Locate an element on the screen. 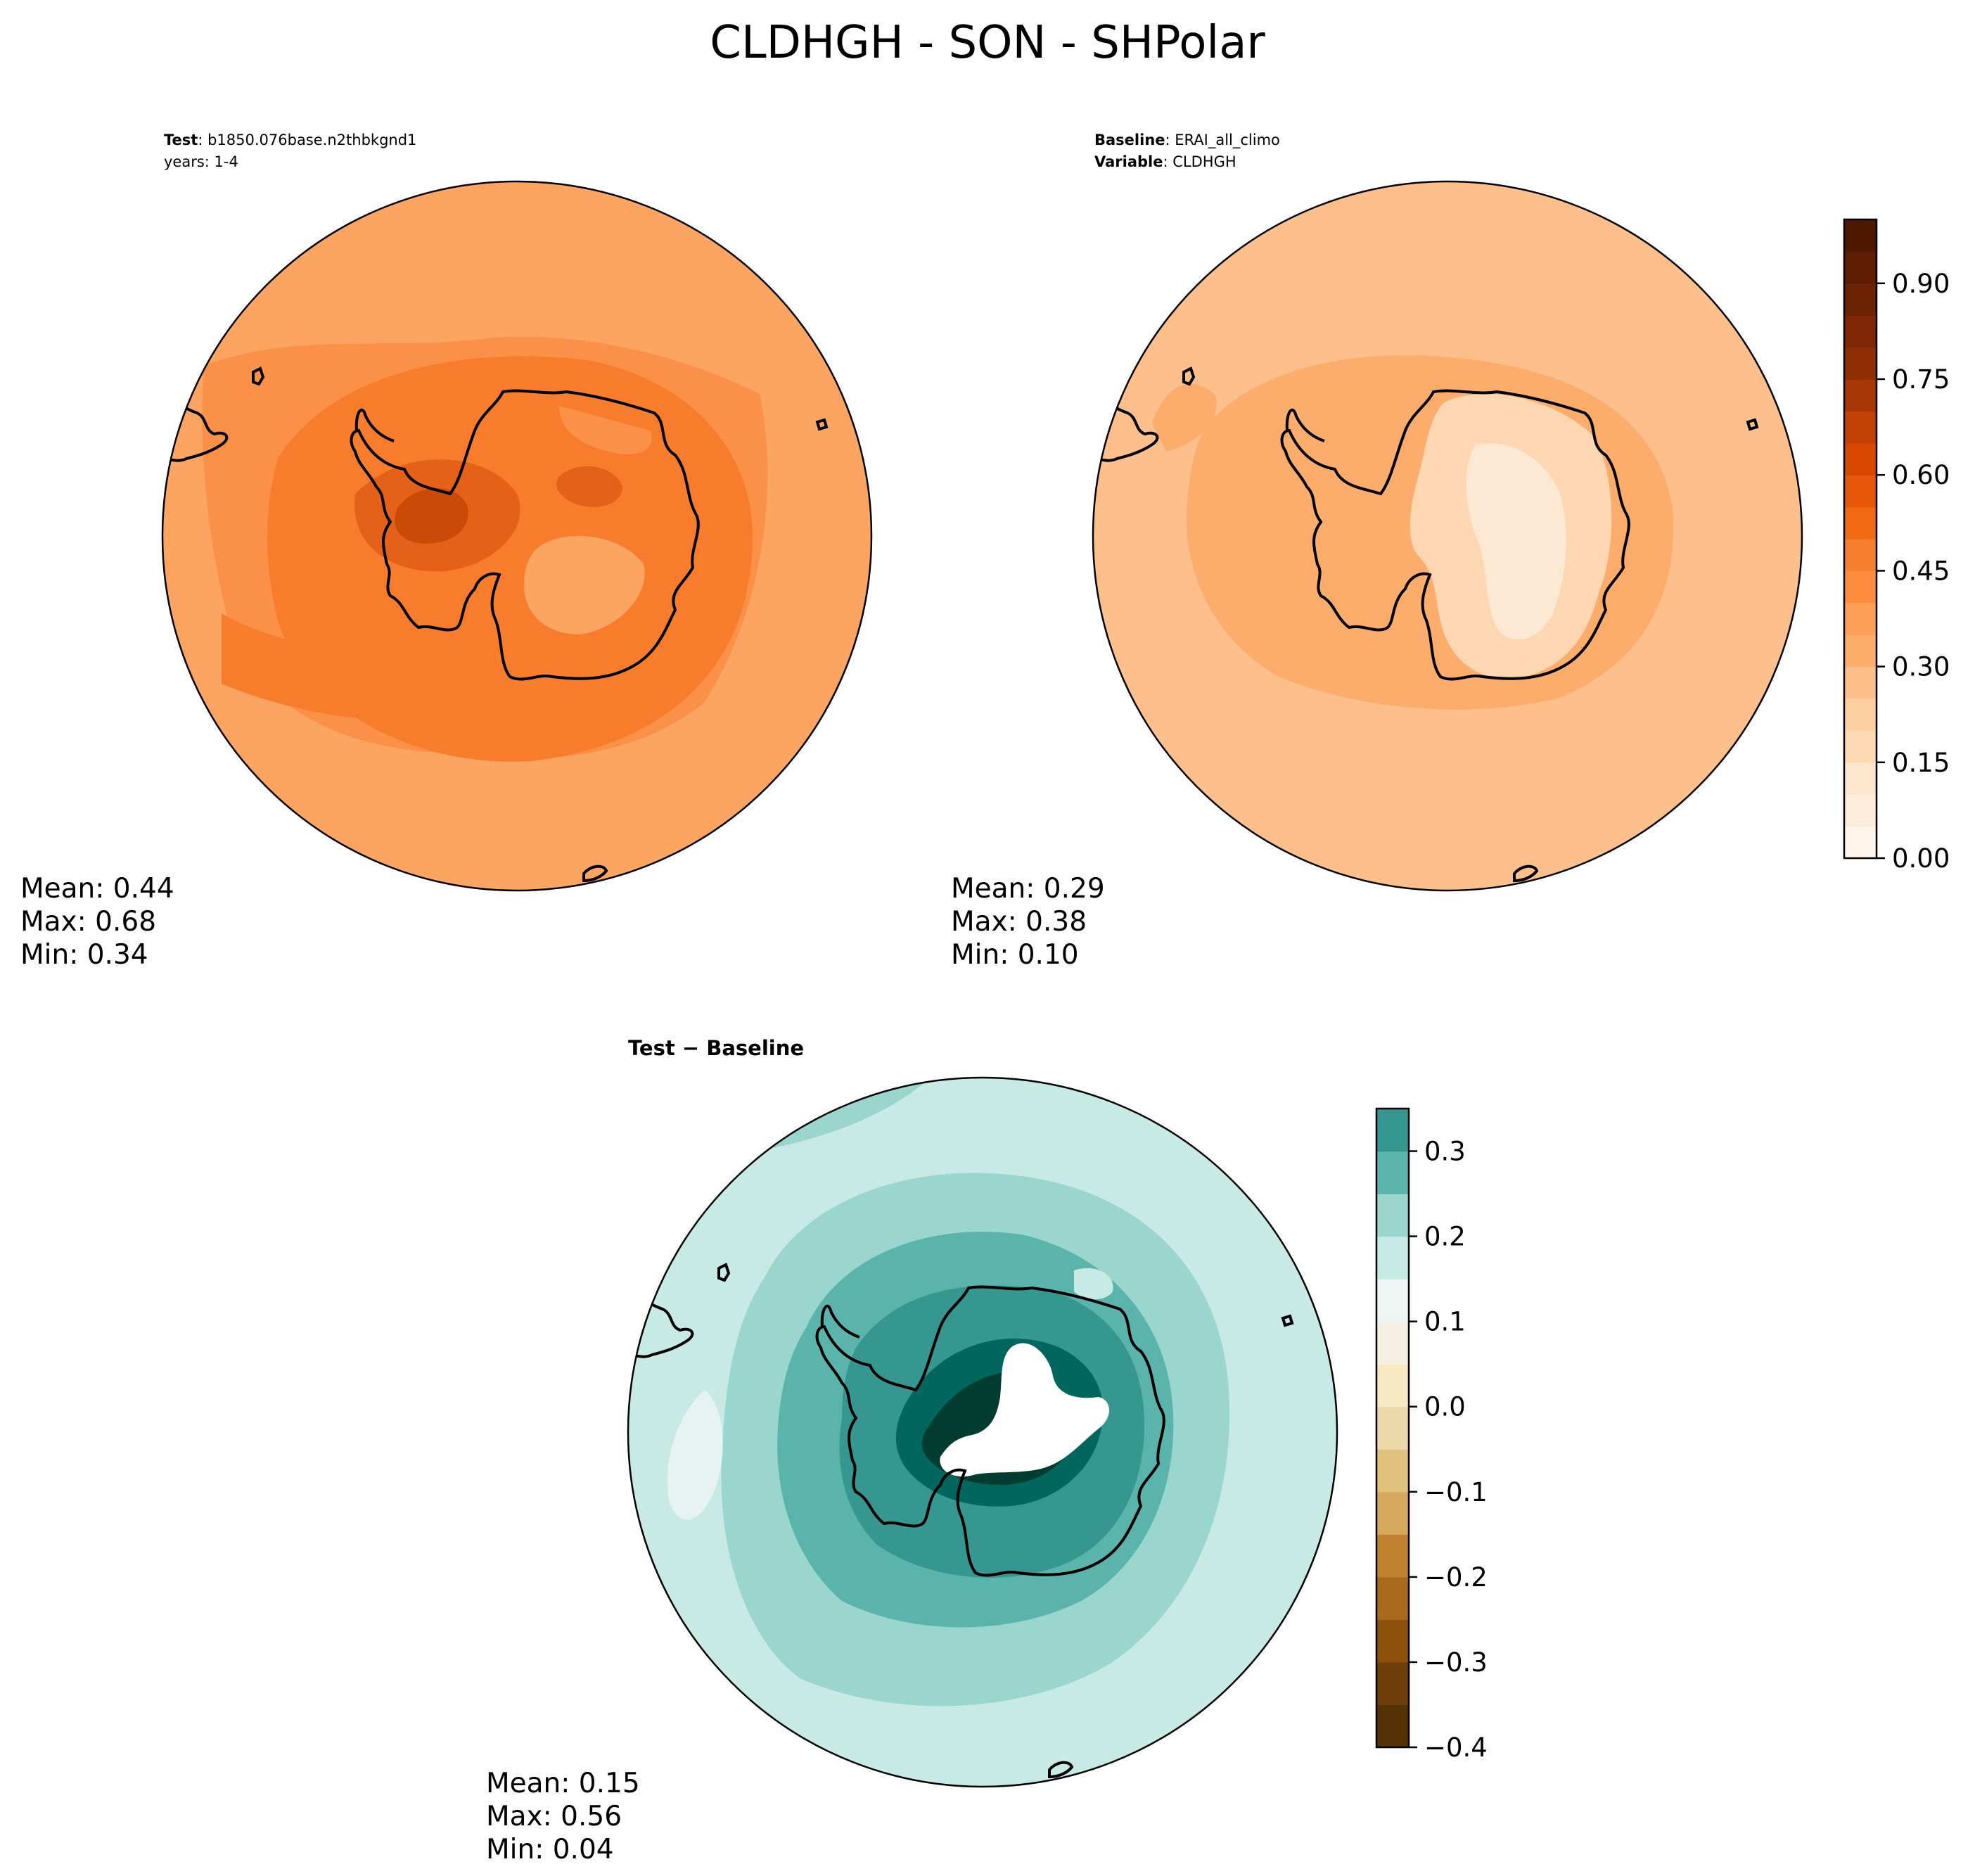 The image size is (1975, 1876). baseline-map-boundary is located at coordinates (1447, 536).